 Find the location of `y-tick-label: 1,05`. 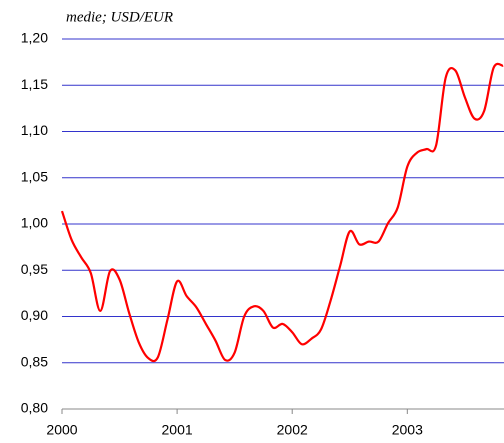

y-tick-label: 1,05 is located at coordinates (34, 176).